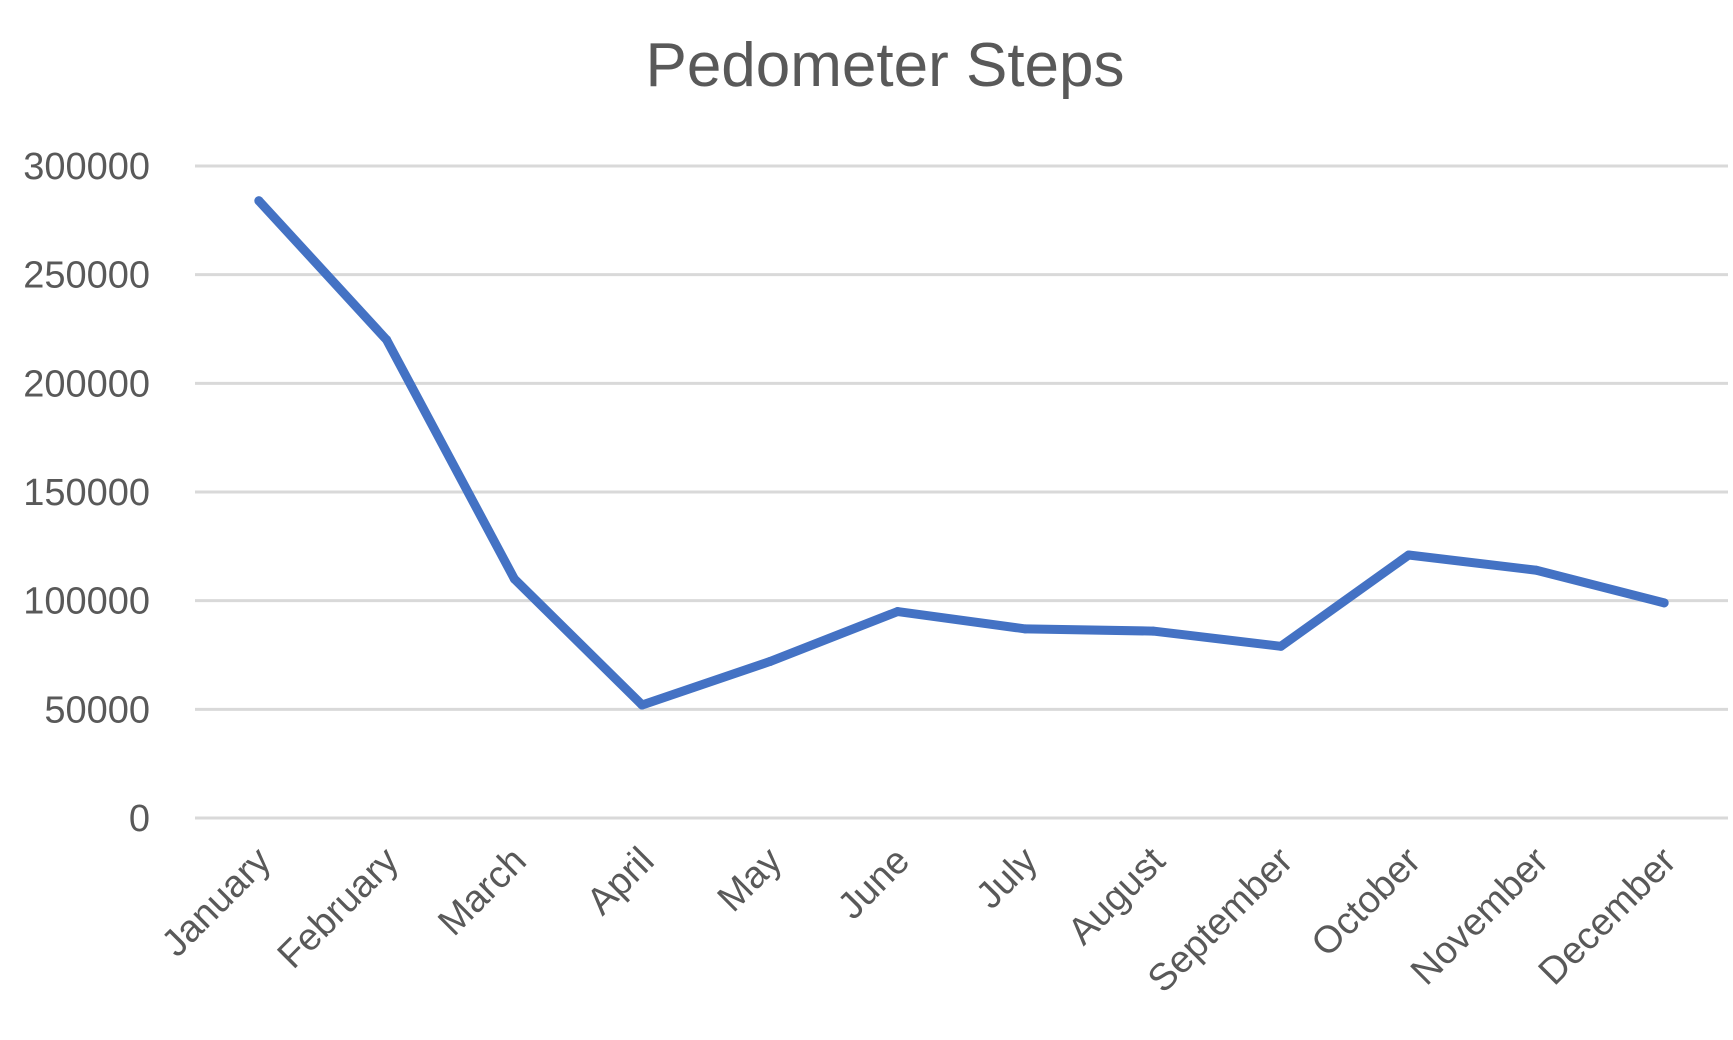 The width and height of the screenshot is (1733, 1040). Describe the element at coordinates (884, 65) in the screenshot. I see `chart-title: Pedometer Steps` at that location.